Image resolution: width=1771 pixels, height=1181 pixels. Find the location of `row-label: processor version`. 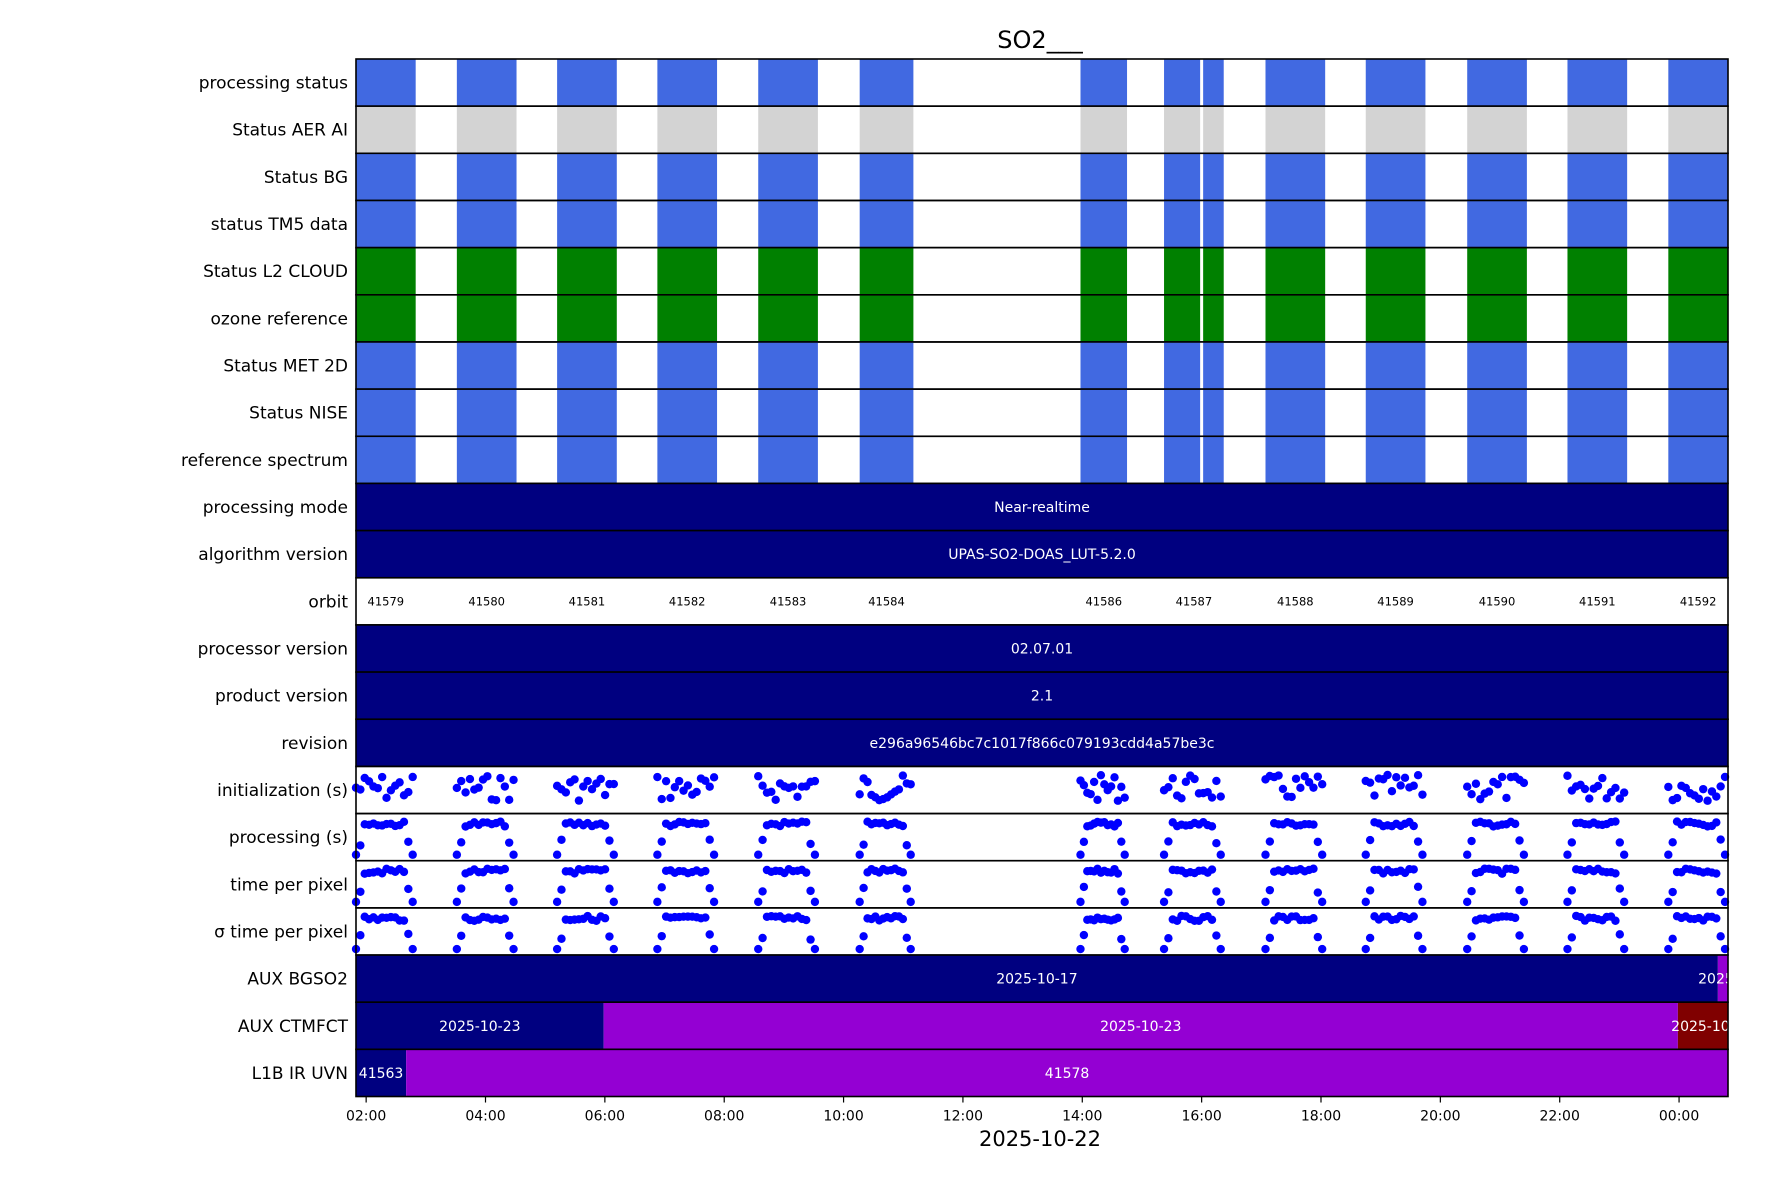

row-label: processor version is located at coordinates (273, 650).